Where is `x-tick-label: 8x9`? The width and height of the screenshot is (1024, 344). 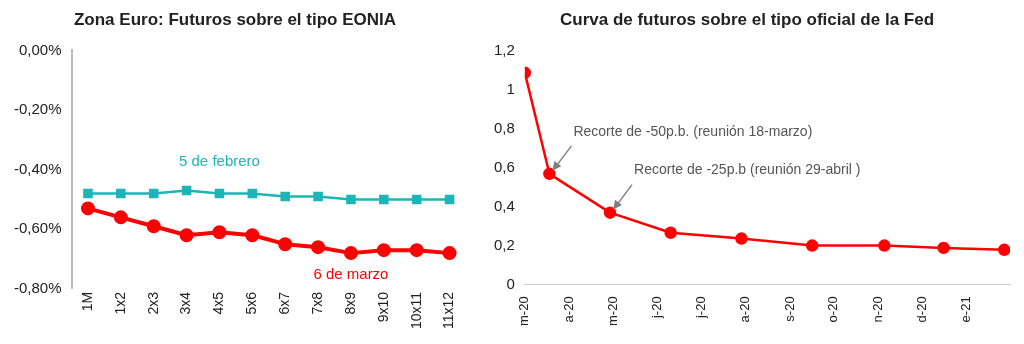 x-tick-label: 8x9 is located at coordinates (349, 303).